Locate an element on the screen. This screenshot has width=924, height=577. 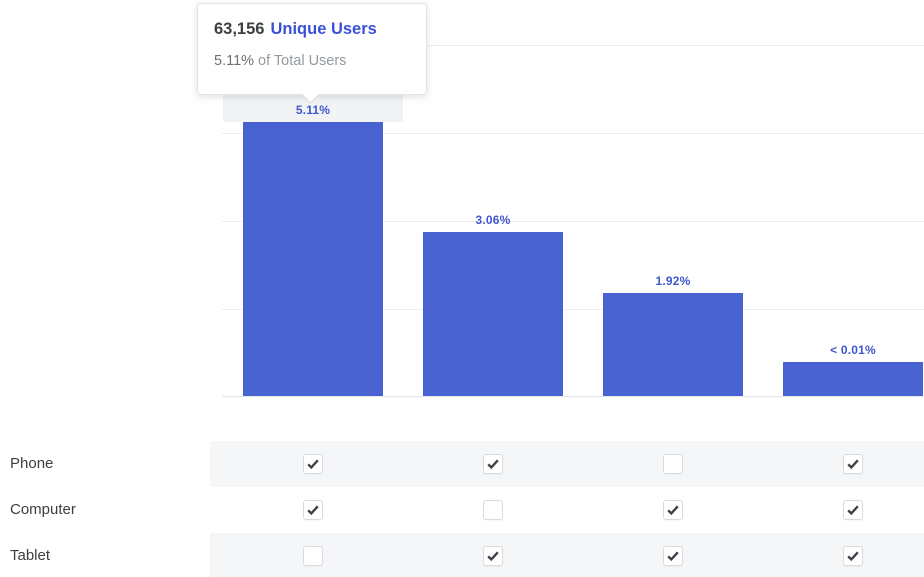
checkbox-checked-phone-col1 is located at coordinates (313, 464).